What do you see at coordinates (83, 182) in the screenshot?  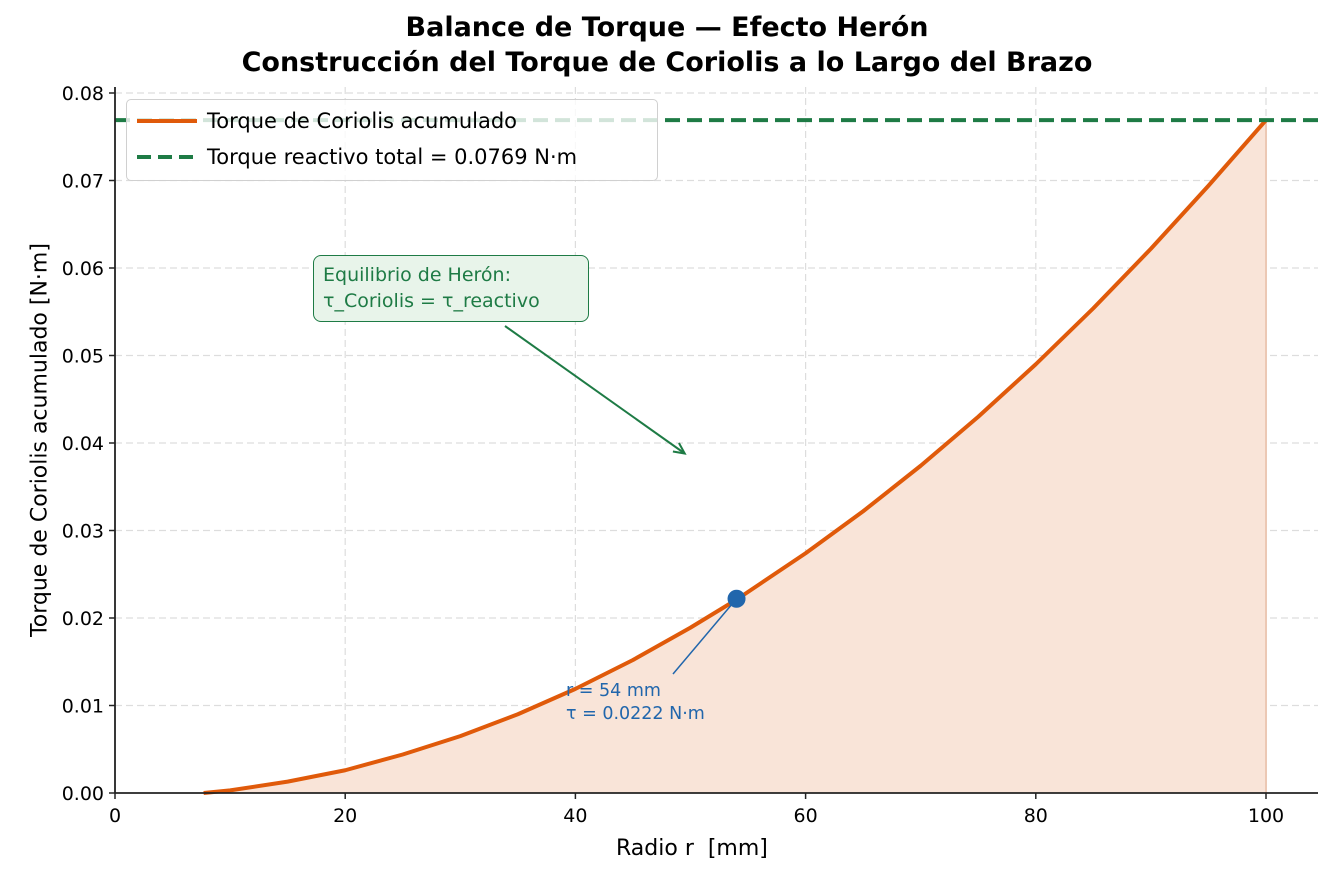 I see `y-tick-label: 0.07` at bounding box center [83, 182].